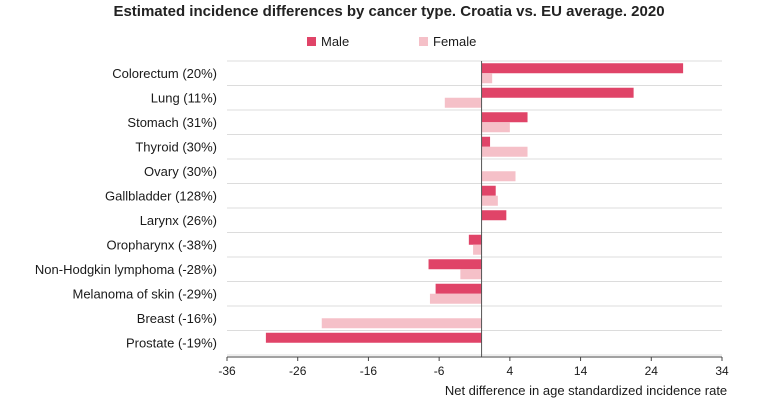 The image size is (778, 408). I want to click on category-label: Ovary (30%), so click(180, 171).